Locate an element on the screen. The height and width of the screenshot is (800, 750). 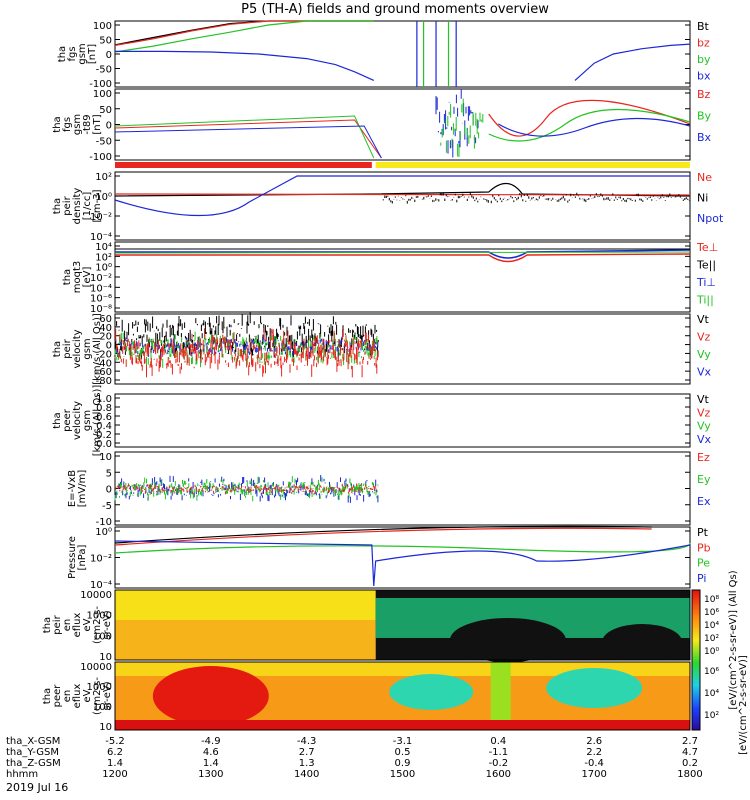
colorbar-tick: 10⁶ is located at coordinates (711, 672).